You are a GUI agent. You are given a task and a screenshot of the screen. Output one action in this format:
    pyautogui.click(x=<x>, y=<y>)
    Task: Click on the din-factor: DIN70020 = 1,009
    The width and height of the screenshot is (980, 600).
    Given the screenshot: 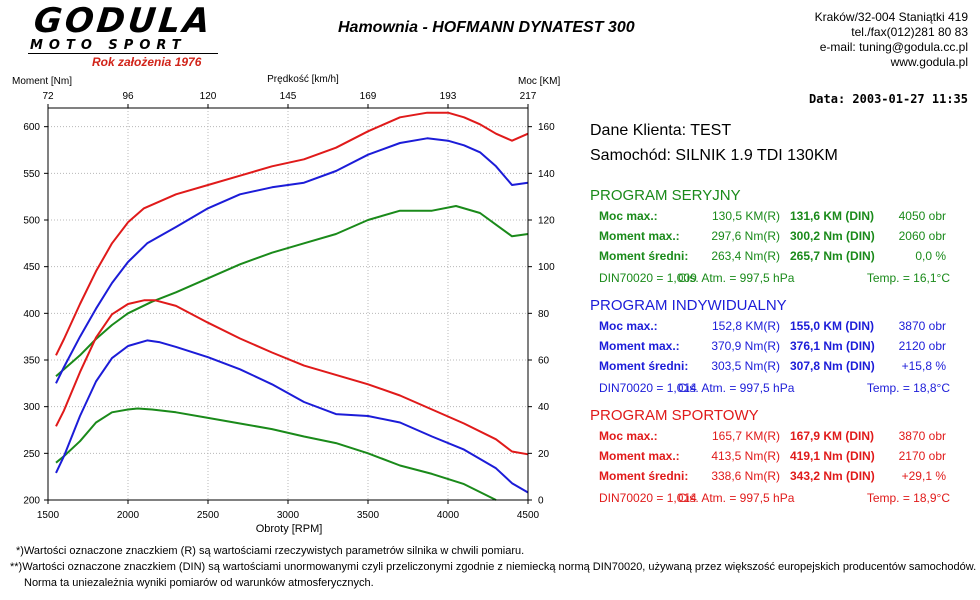 What is the action you would take?
    pyautogui.click(x=648, y=278)
    